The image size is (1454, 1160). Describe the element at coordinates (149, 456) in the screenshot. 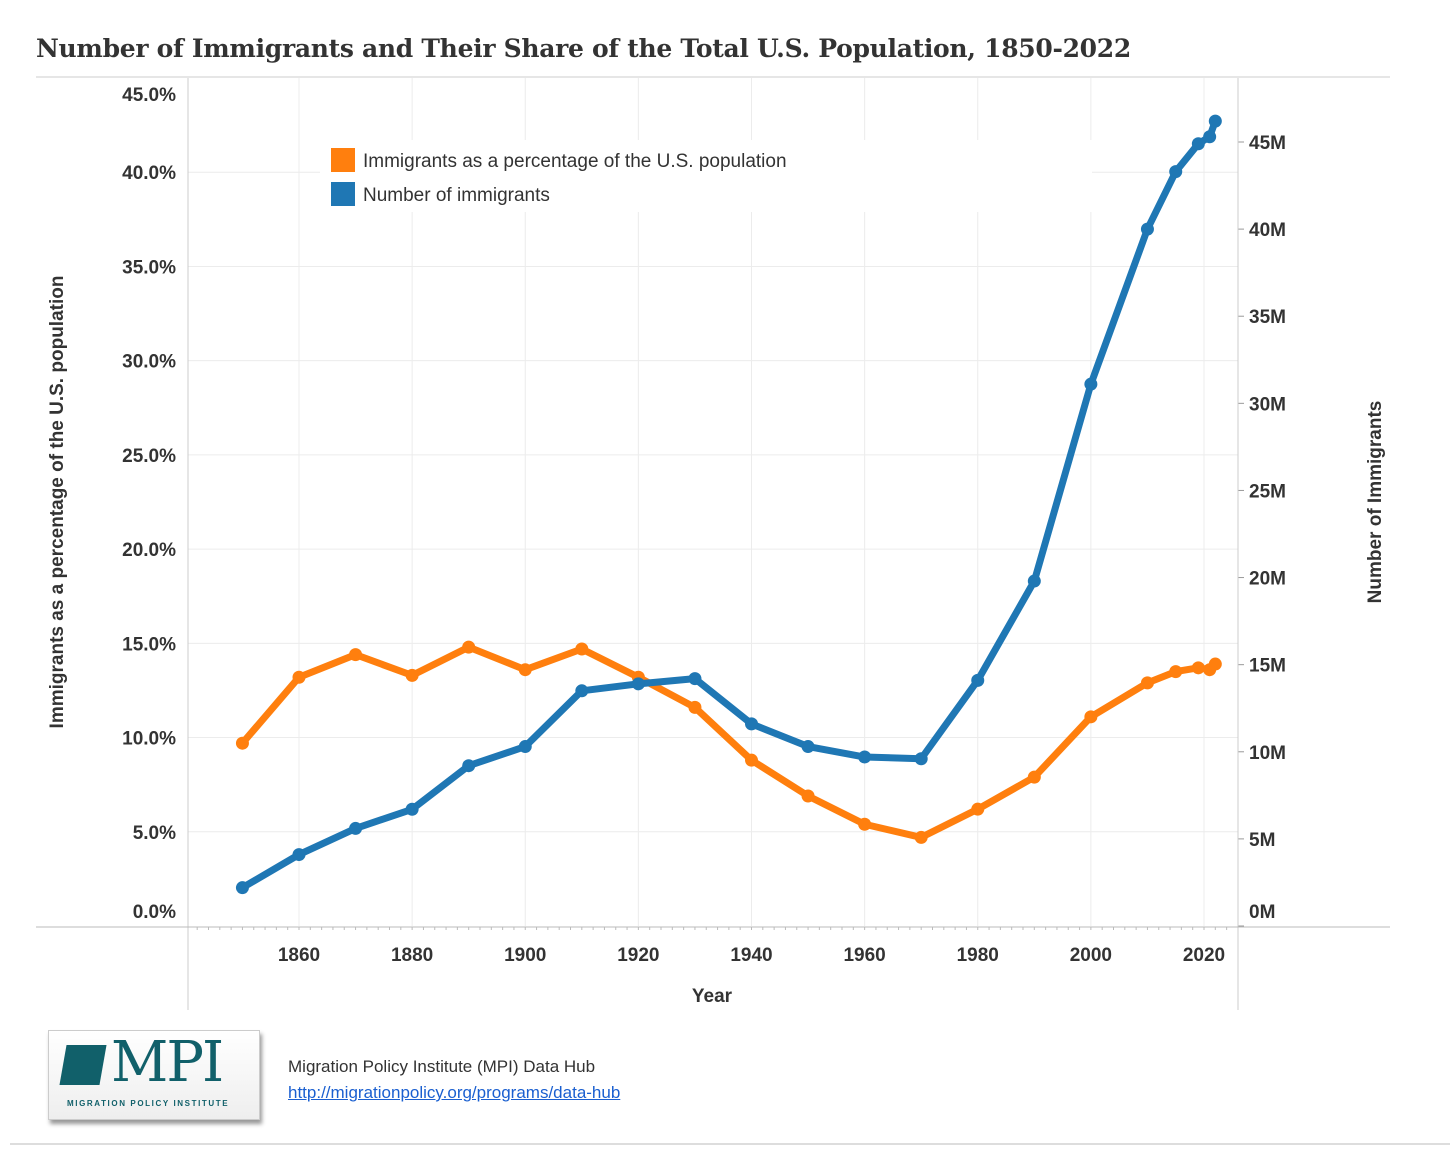

I see `y-left-tick-label: 25.0%` at that location.